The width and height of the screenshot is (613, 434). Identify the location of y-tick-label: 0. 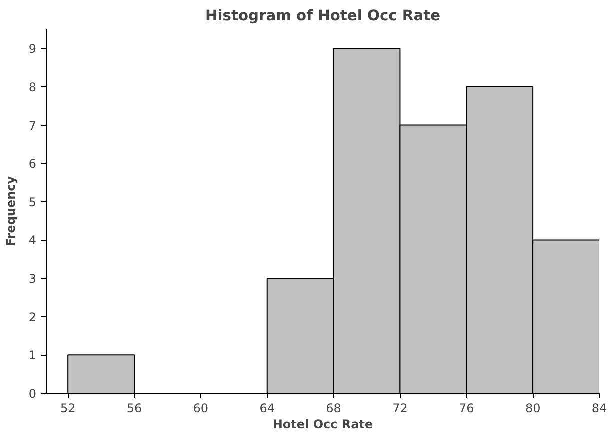
(32, 394).